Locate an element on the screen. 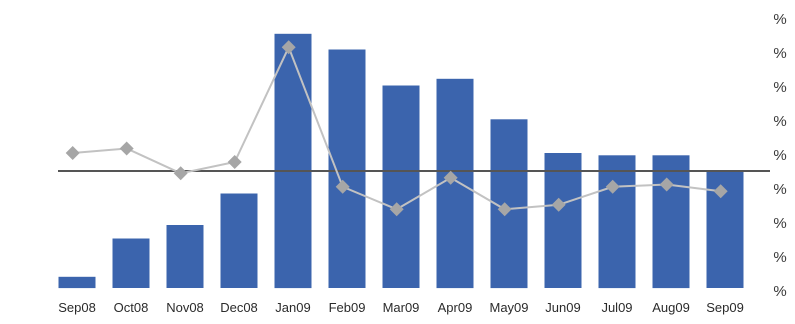 This screenshot has height=324, width=795. y-tick-right-6: % is located at coordinates (779, 223).